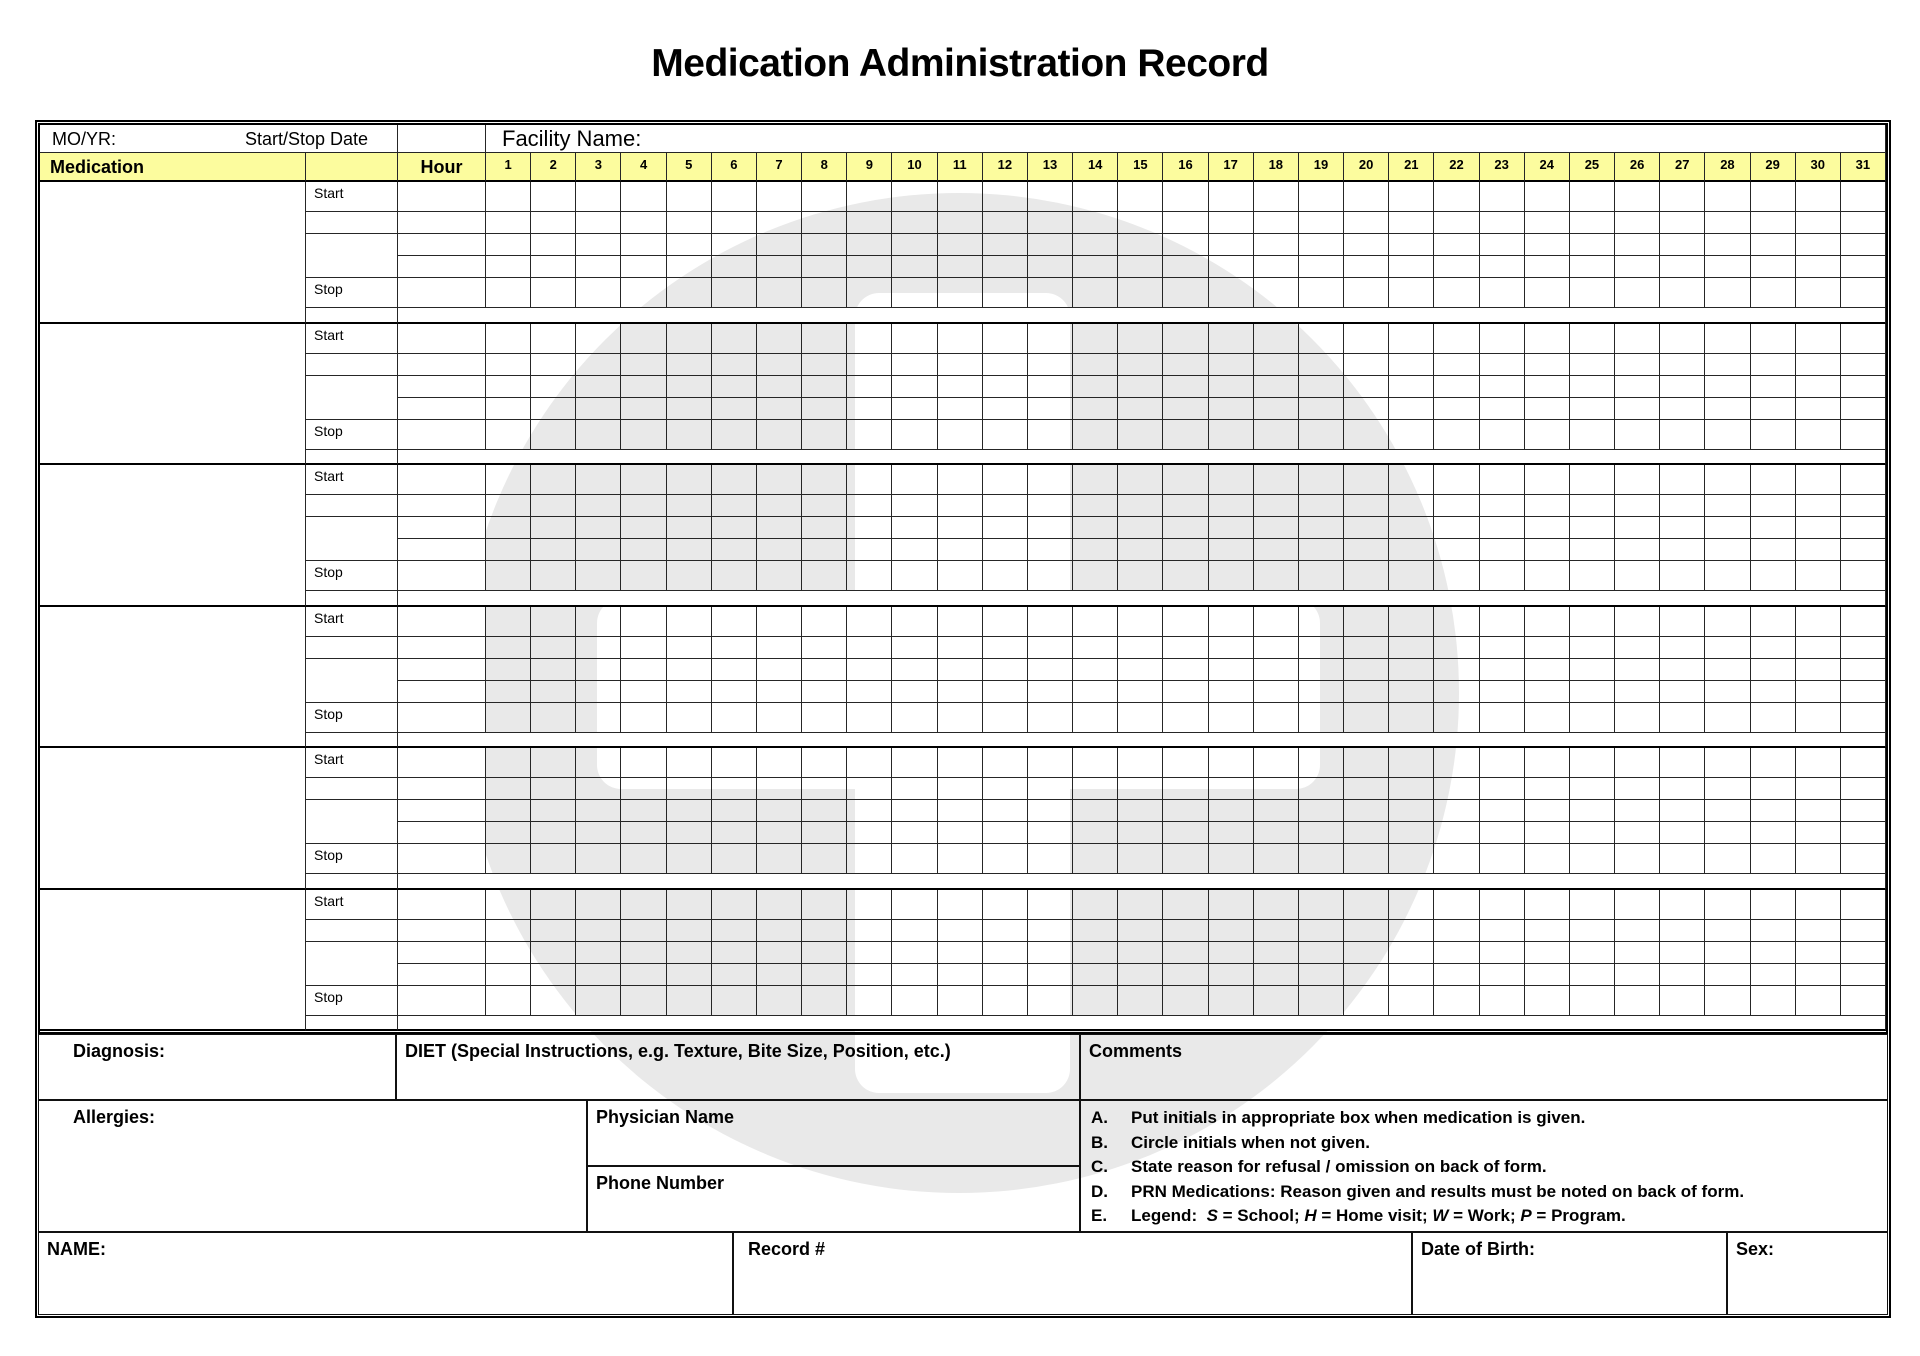 The height and width of the screenshot is (1356, 1920). Describe the element at coordinates (217, 1067) in the screenshot. I see `diagnosis-cell: Diagnosis:` at that location.